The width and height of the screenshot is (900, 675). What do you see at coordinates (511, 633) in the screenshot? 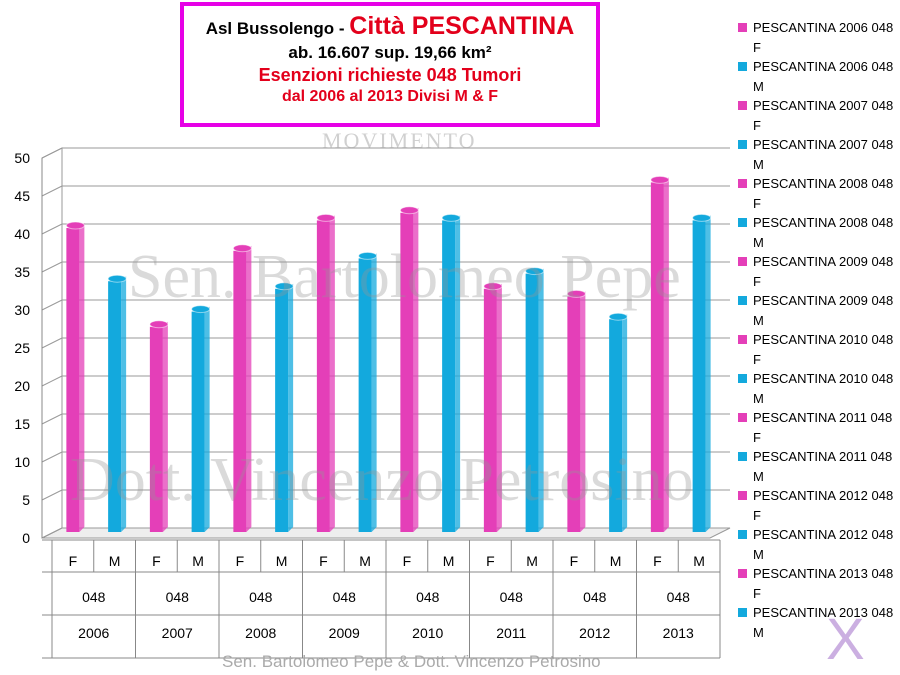
I see `x-tick-year: 2011` at bounding box center [511, 633].